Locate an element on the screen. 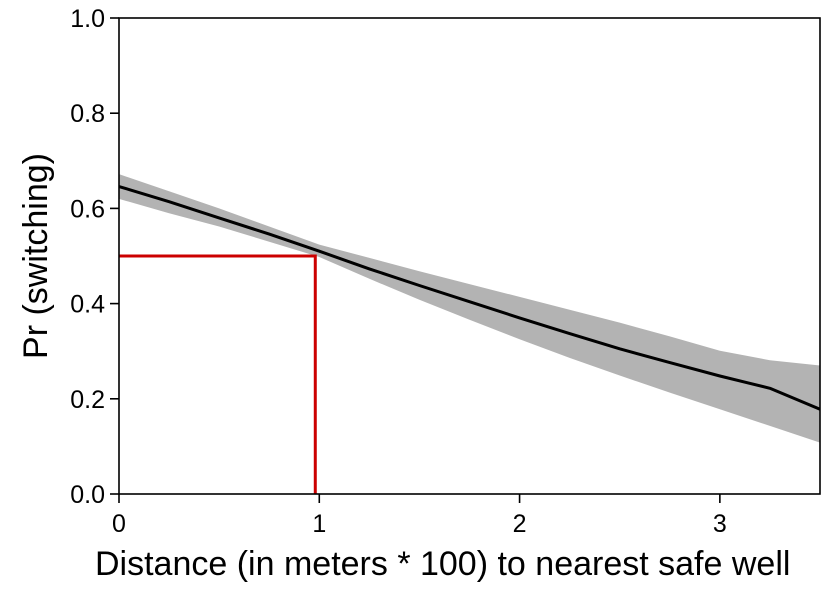 The image size is (840, 600). y-tick-label: 0.2 is located at coordinates (87, 400).